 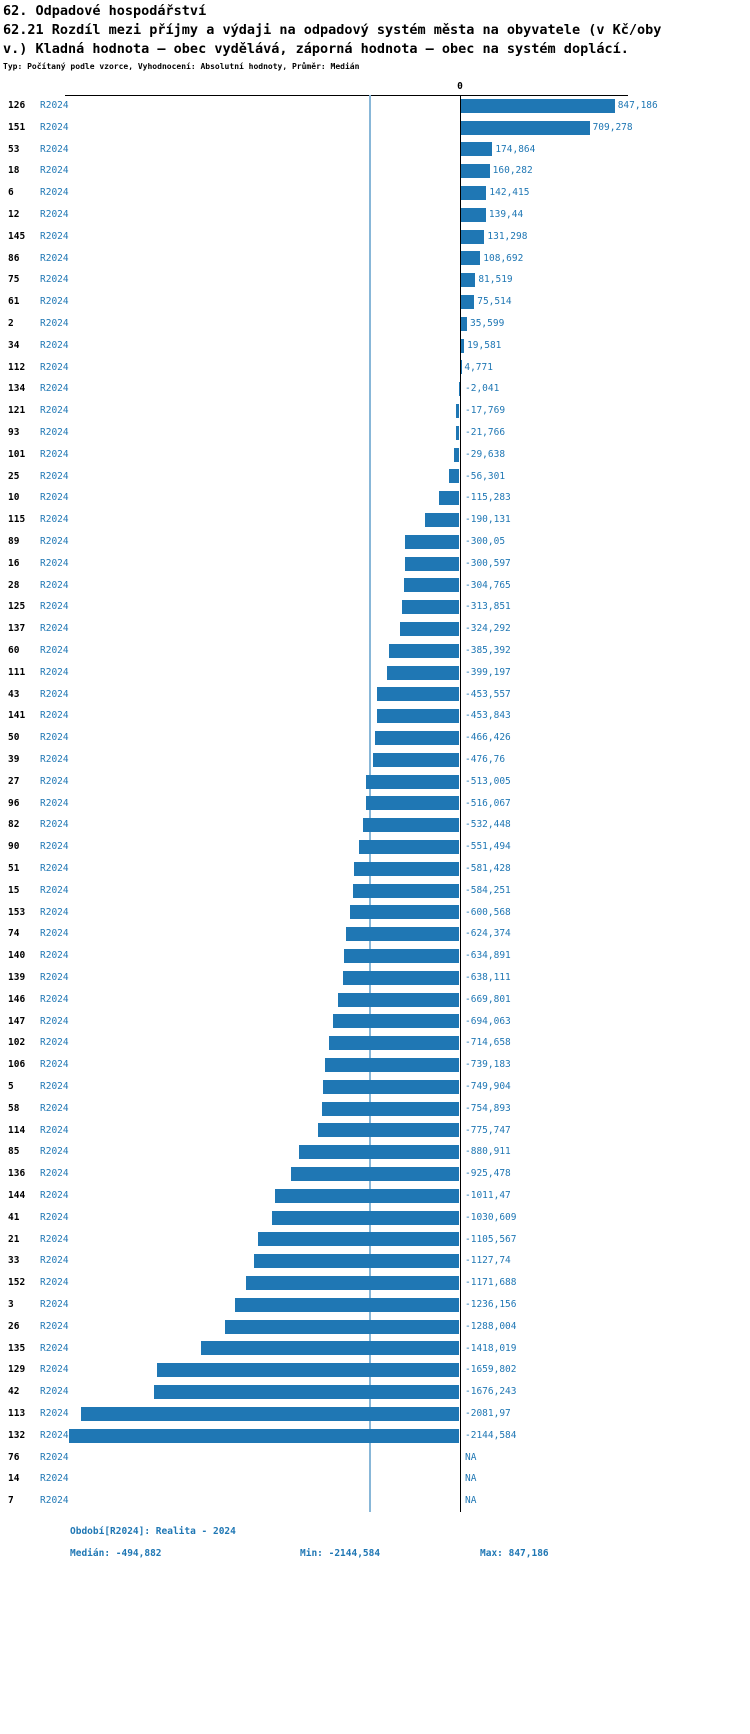 What do you see at coordinates (14, 650) in the screenshot?
I see `row-id-label: 60` at bounding box center [14, 650].